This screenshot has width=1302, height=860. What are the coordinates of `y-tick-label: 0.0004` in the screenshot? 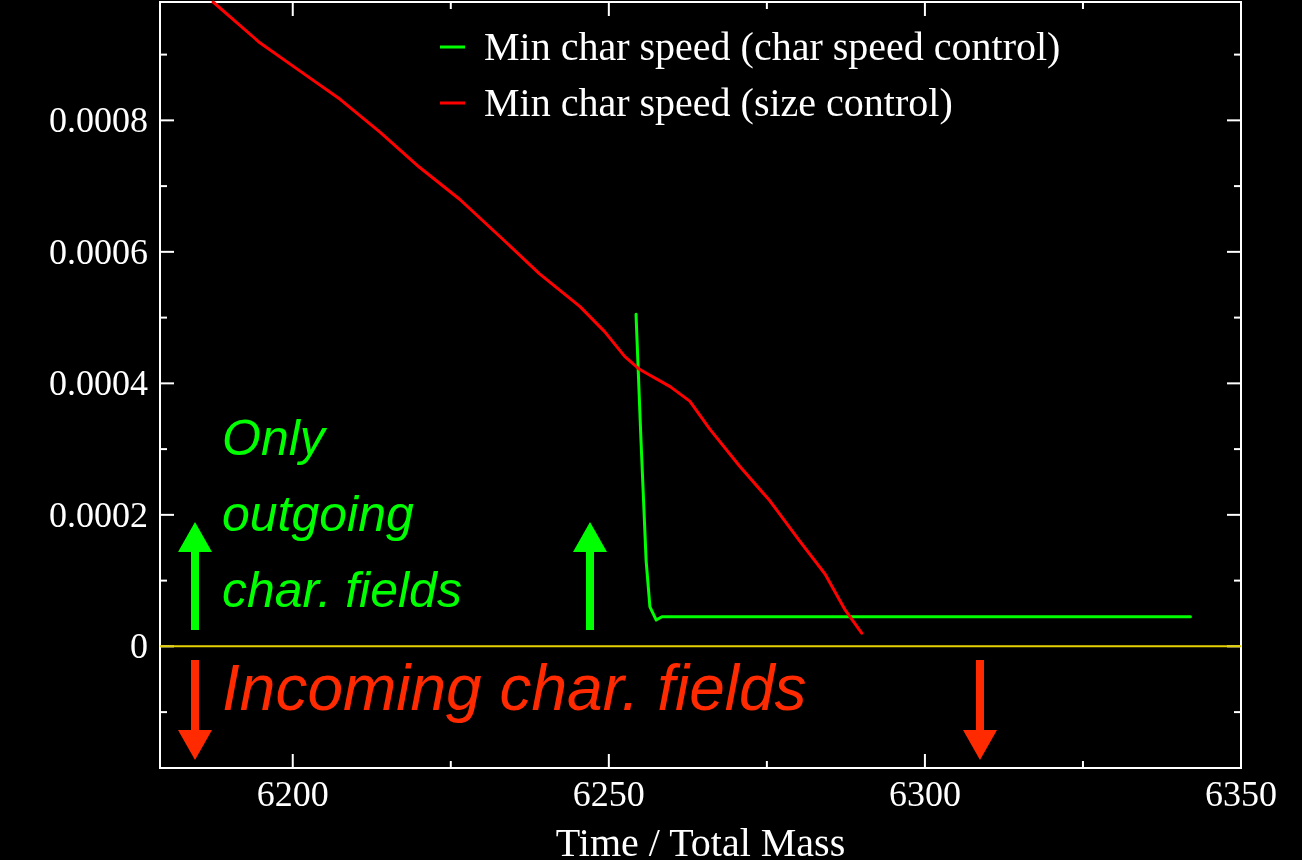 It's located at (98, 383).